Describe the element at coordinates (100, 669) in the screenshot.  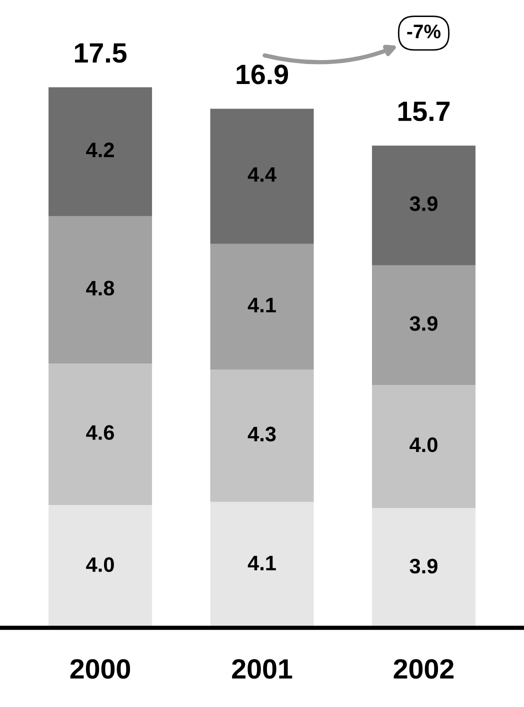
I see `x-tick-label: 2000` at that location.